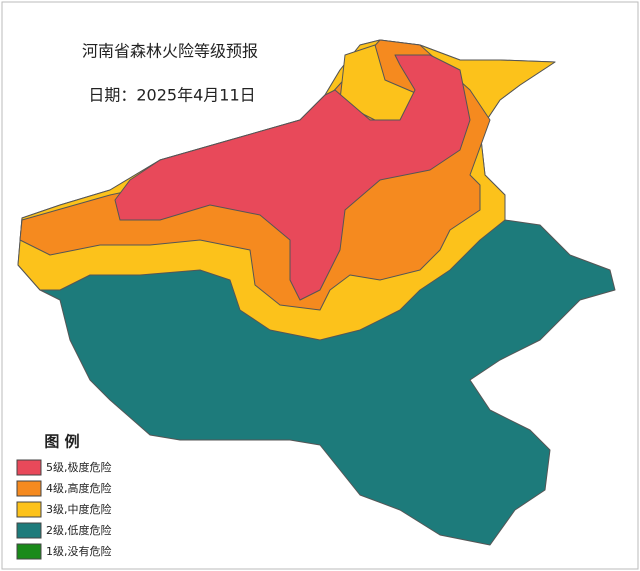 The image size is (640, 571). Describe the element at coordinates (79, 551) in the screenshot. I see `legend-label: 1级,没有危险` at that location.